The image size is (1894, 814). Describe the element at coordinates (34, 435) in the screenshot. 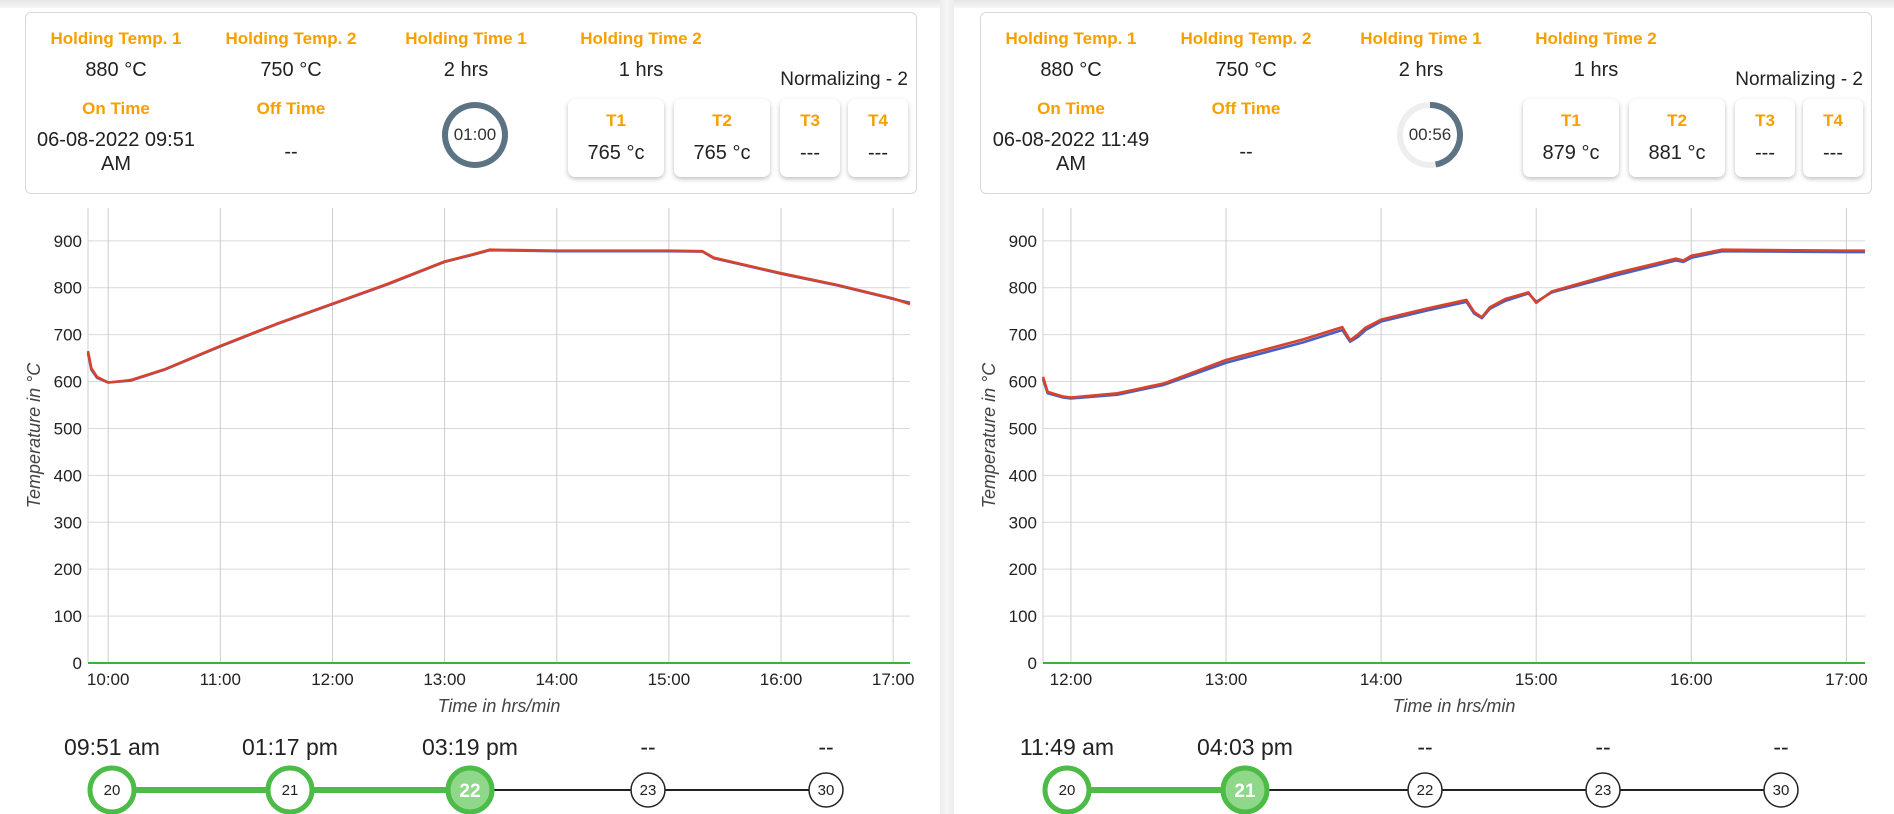

I see `y-axis-title: Temperature in °C` at that location.